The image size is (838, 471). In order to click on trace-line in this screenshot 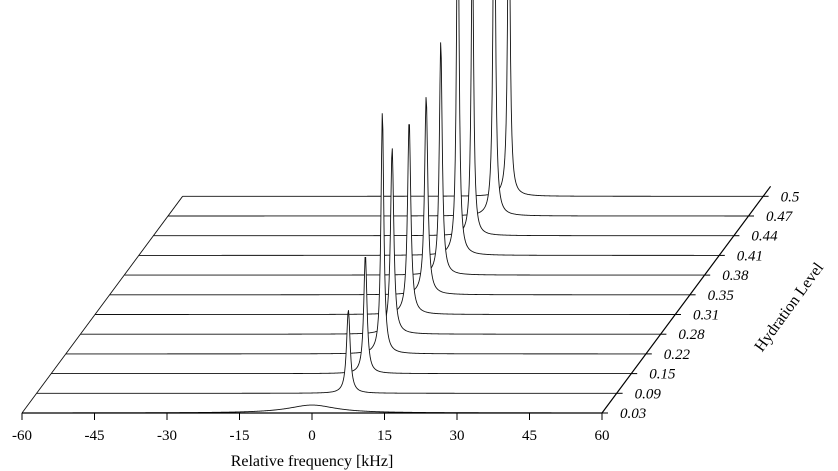, I will do `click(326, 352)`.